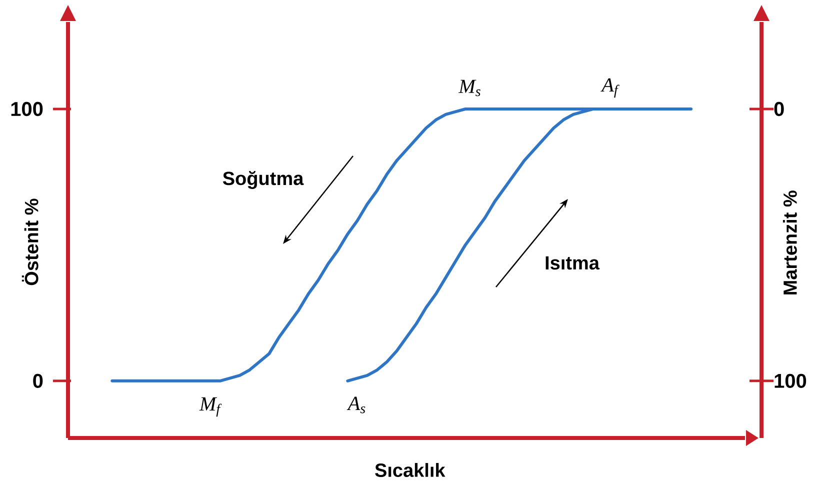 The height and width of the screenshot is (484, 813). What do you see at coordinates (469, 88) in the screenshot?
I see `annotation: M$_{s}$` at bounding box center [469, 88].